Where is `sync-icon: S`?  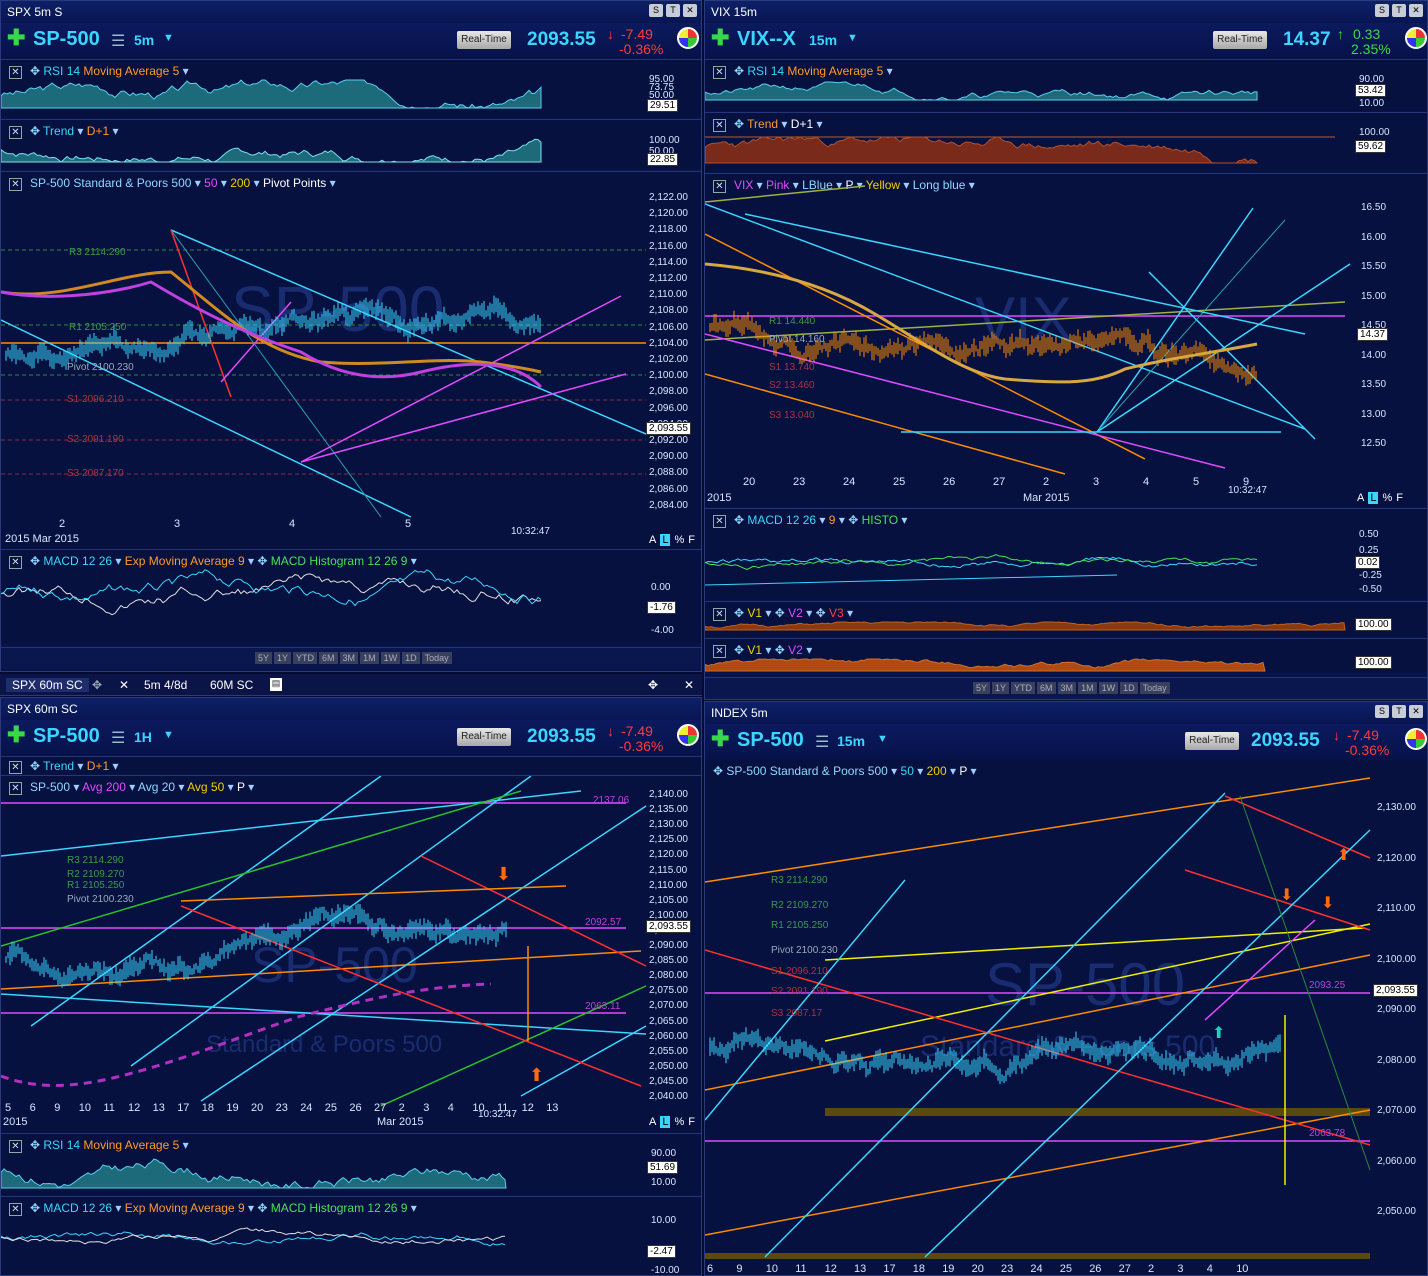 sync-icon: S is located at coordinates (1382, 10).